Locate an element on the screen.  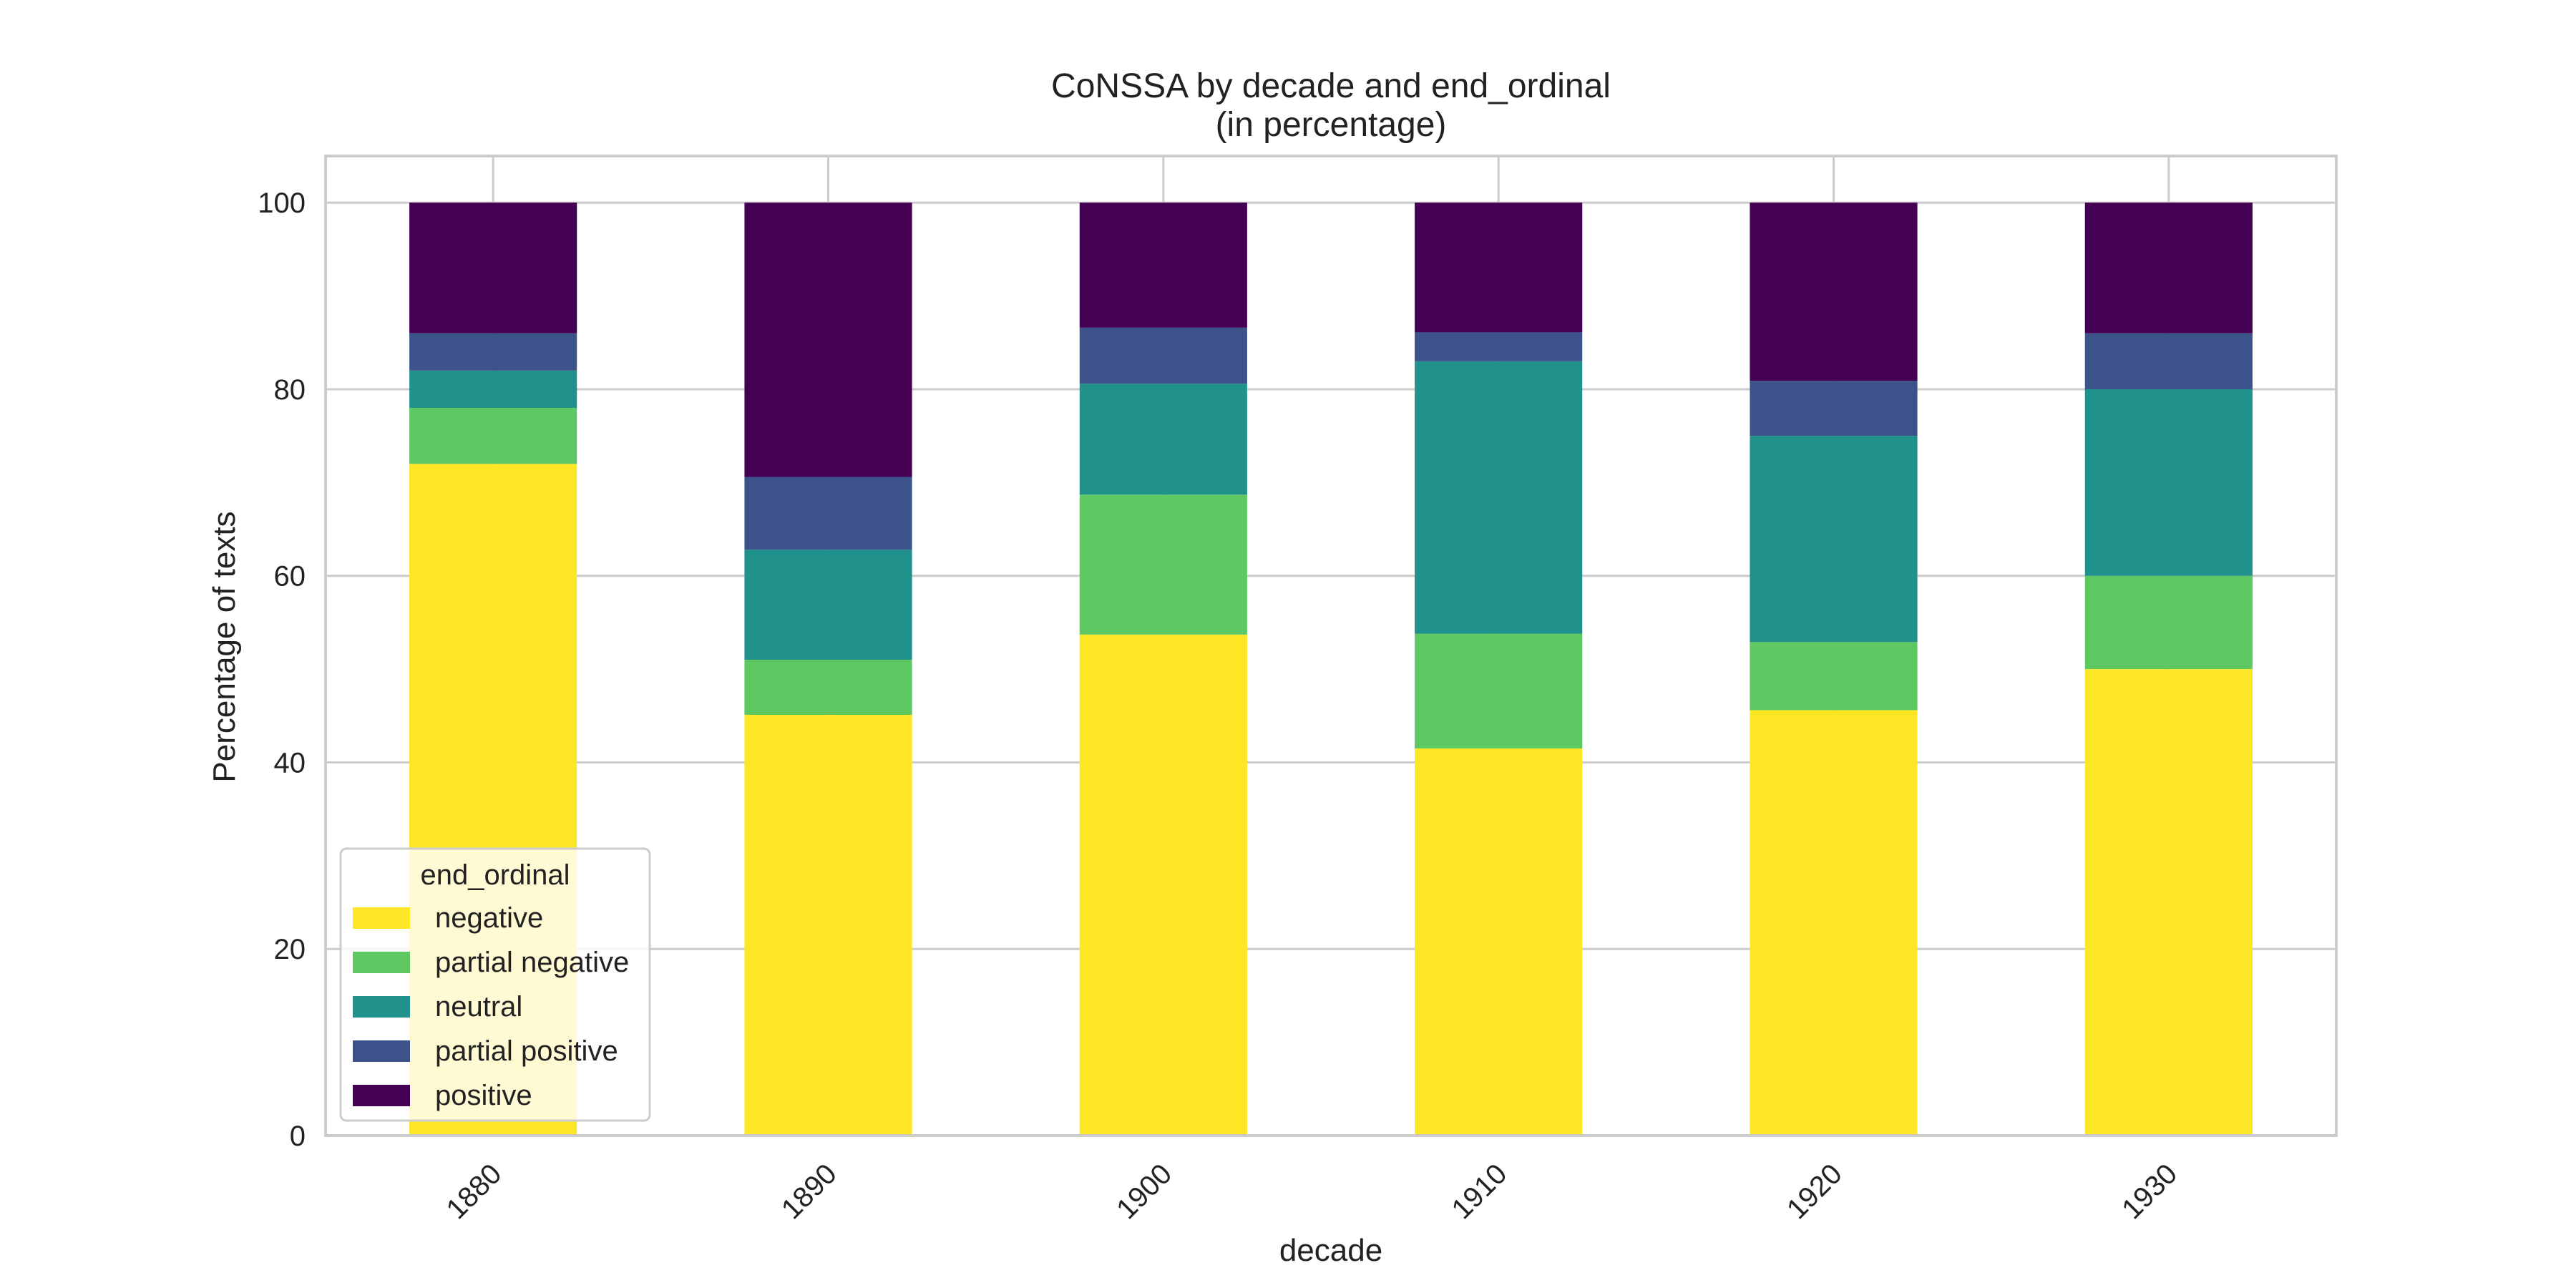
bar-neutral-1930 is located at coordinates (2168, 482).